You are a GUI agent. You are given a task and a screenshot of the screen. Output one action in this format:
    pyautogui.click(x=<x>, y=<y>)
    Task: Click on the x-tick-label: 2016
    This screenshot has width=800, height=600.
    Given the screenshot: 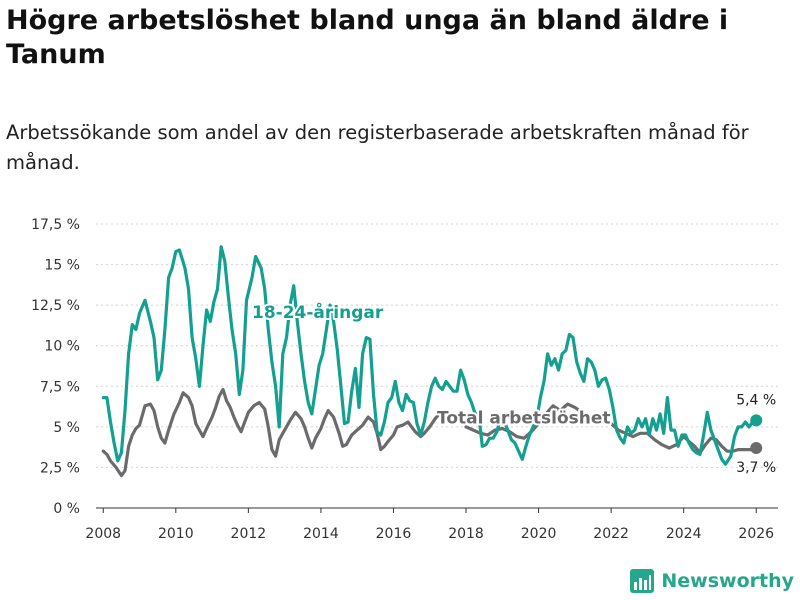 What is the action you would take?
    pyautogui.click(x=394, y=534)
    